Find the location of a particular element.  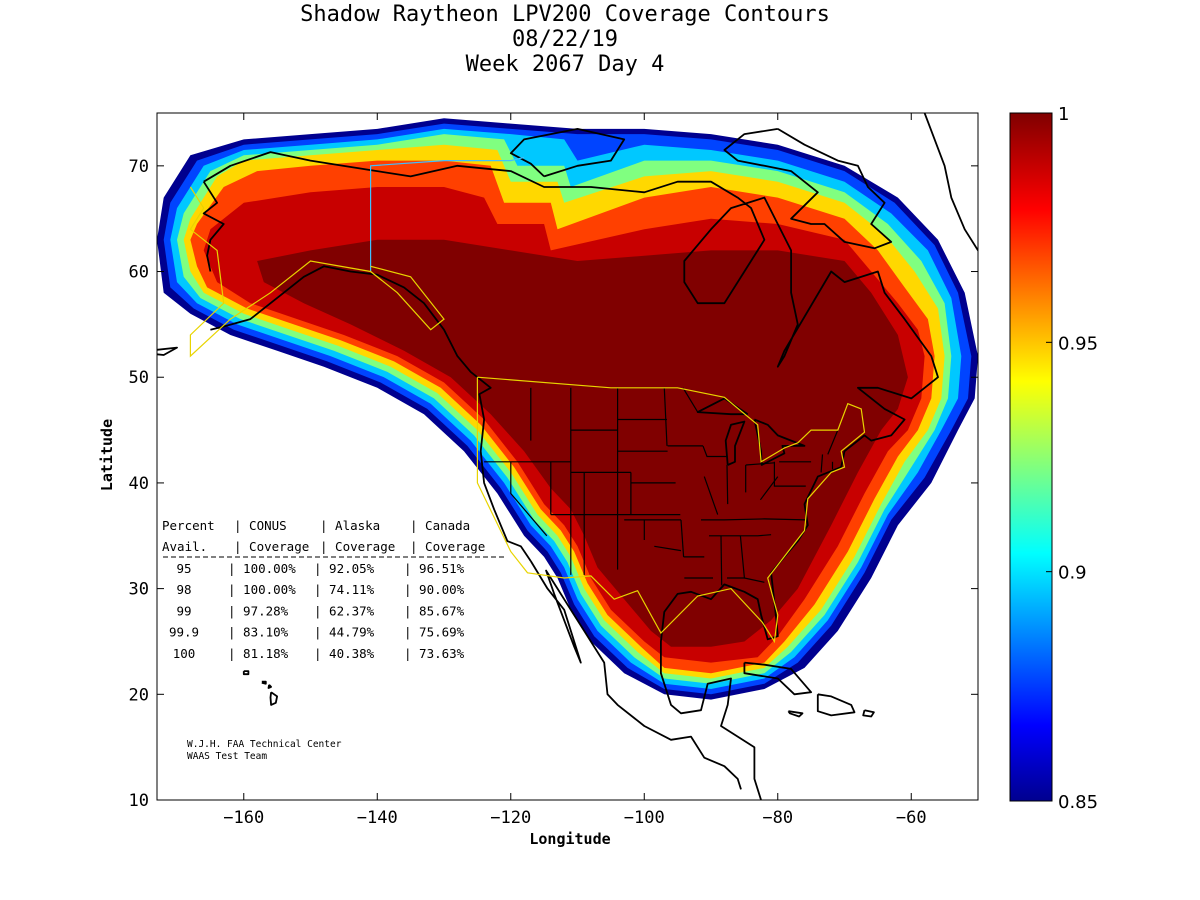

conus-service-volume is located at coordinates (671, 510).